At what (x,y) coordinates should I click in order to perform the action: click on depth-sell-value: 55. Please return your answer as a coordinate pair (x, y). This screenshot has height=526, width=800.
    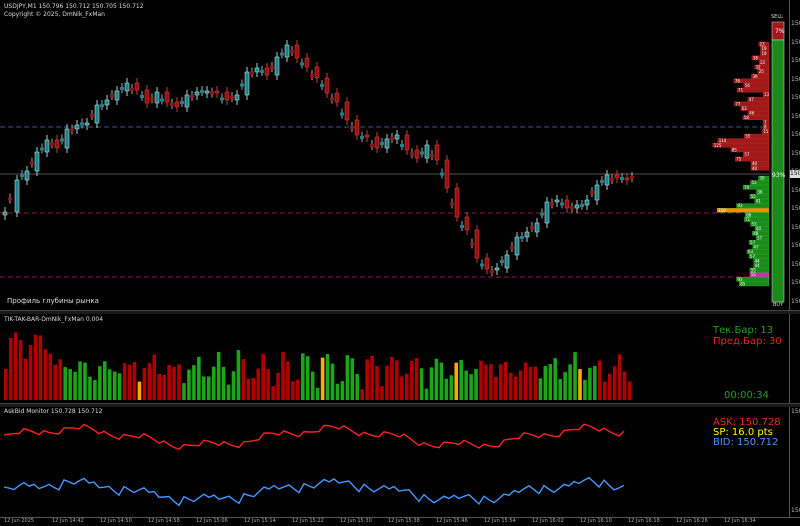
    Looking at the image, I should click on (748, 136).